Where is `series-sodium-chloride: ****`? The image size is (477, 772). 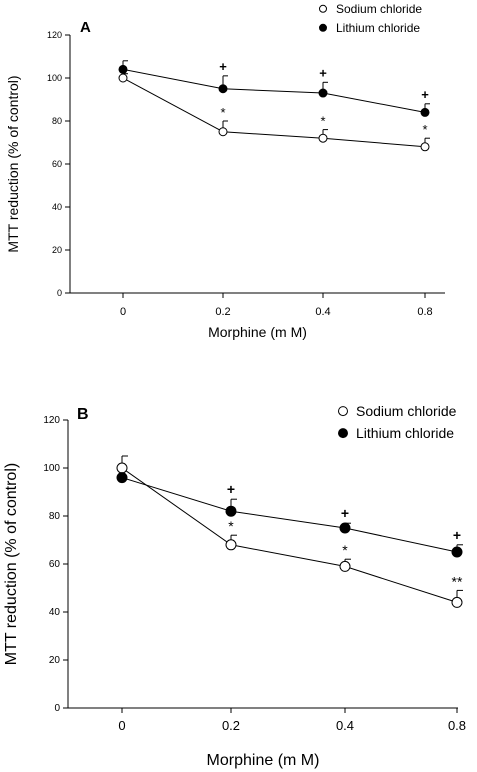 series-sodium-chloride: **** is located at coordinates (289, 531).